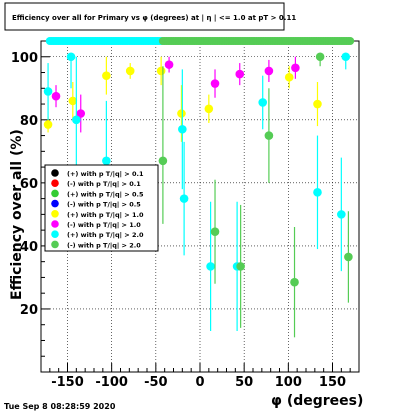 The height and width of the screenshot is (414, 400). Describe the element at coordinates (60, 406) in the screenshot. I see `timestamp: Tue Sep 8 08:28:59 2020` at that location.